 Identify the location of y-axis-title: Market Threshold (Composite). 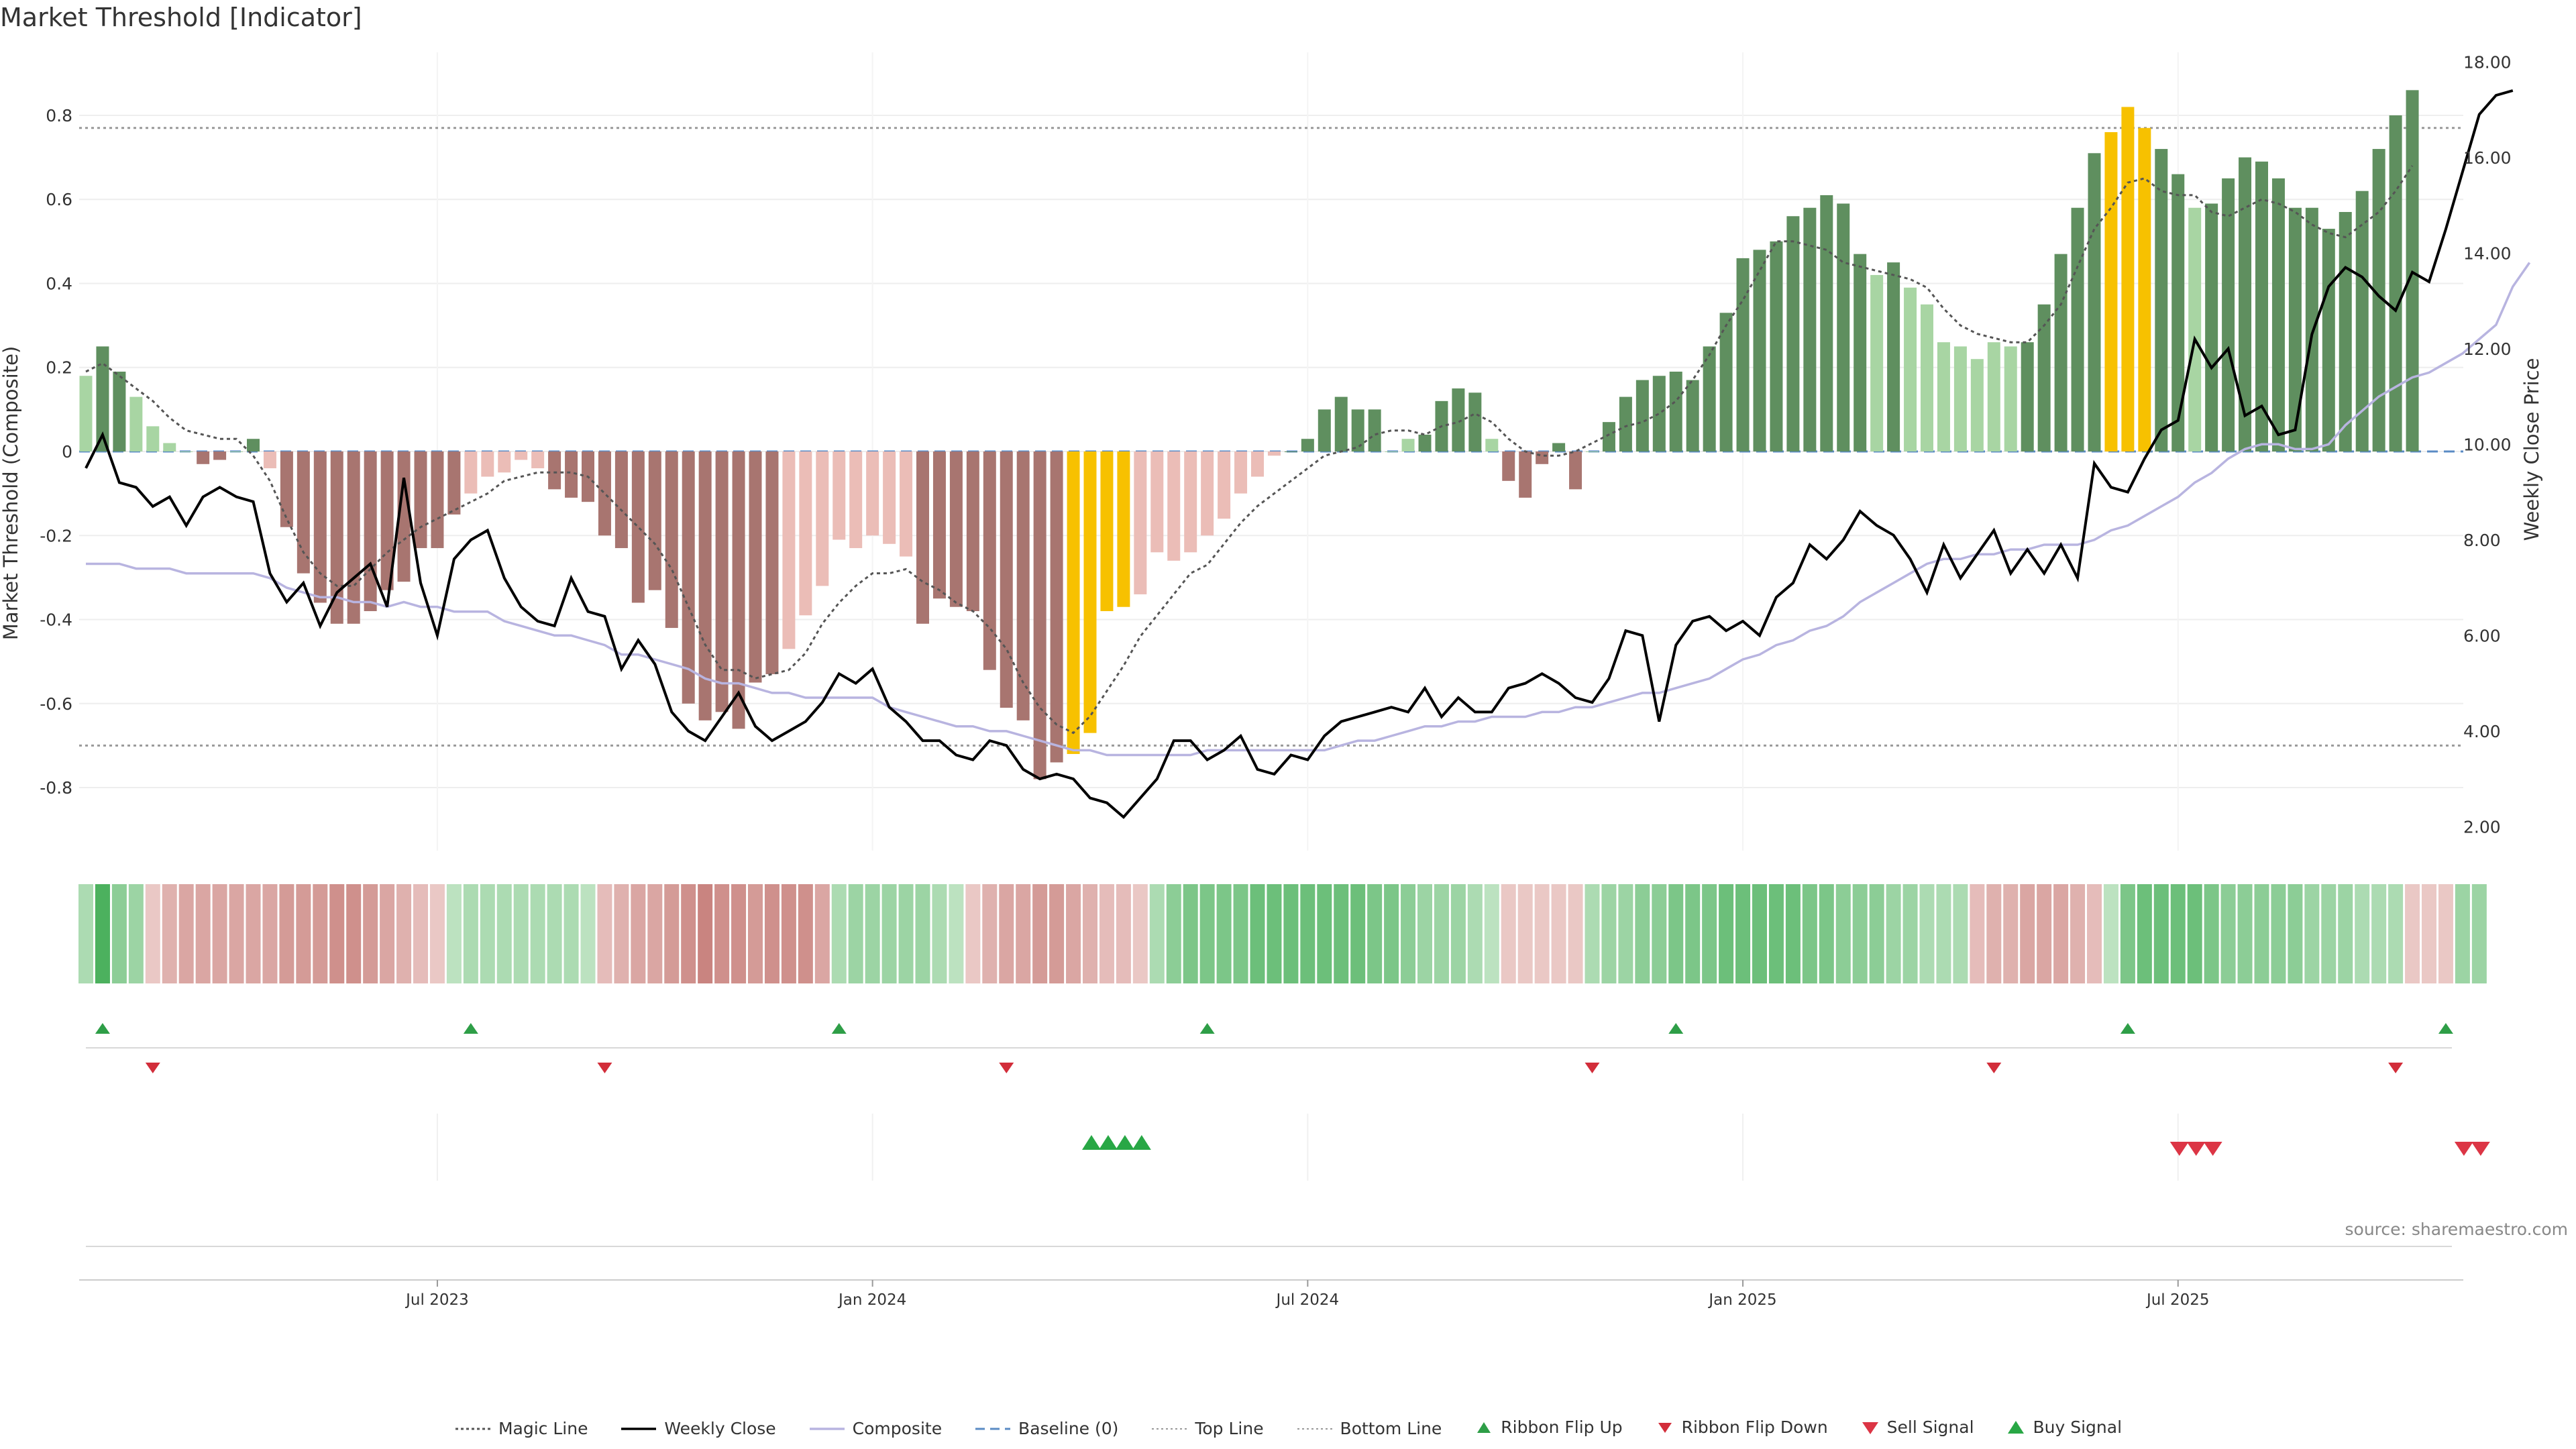
(11, 493).